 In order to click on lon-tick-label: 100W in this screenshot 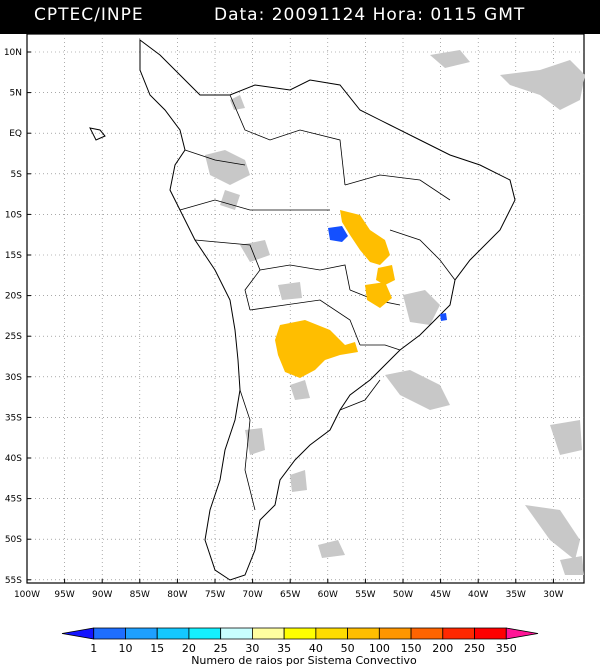, I will do `click(27, 595)`.